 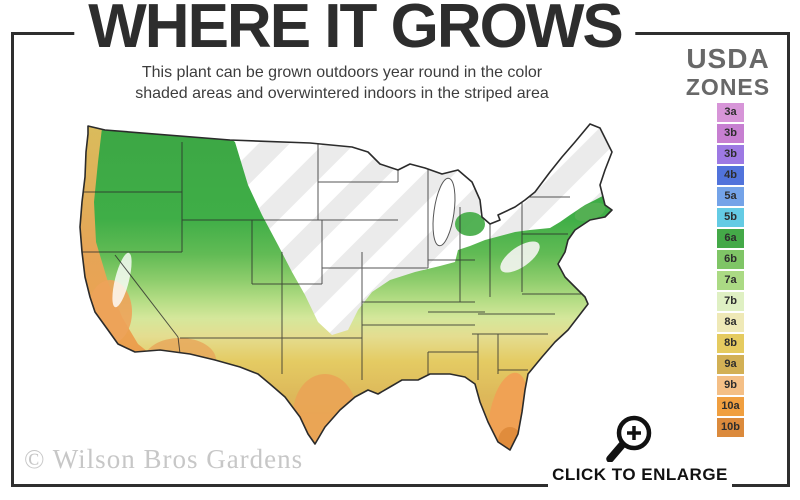 What do you see at coordinates (640, 476) in the screenshot?
I see `click-to-enlarge-button: CLICK TO ENLARGE` at bounding box center [640, 476].